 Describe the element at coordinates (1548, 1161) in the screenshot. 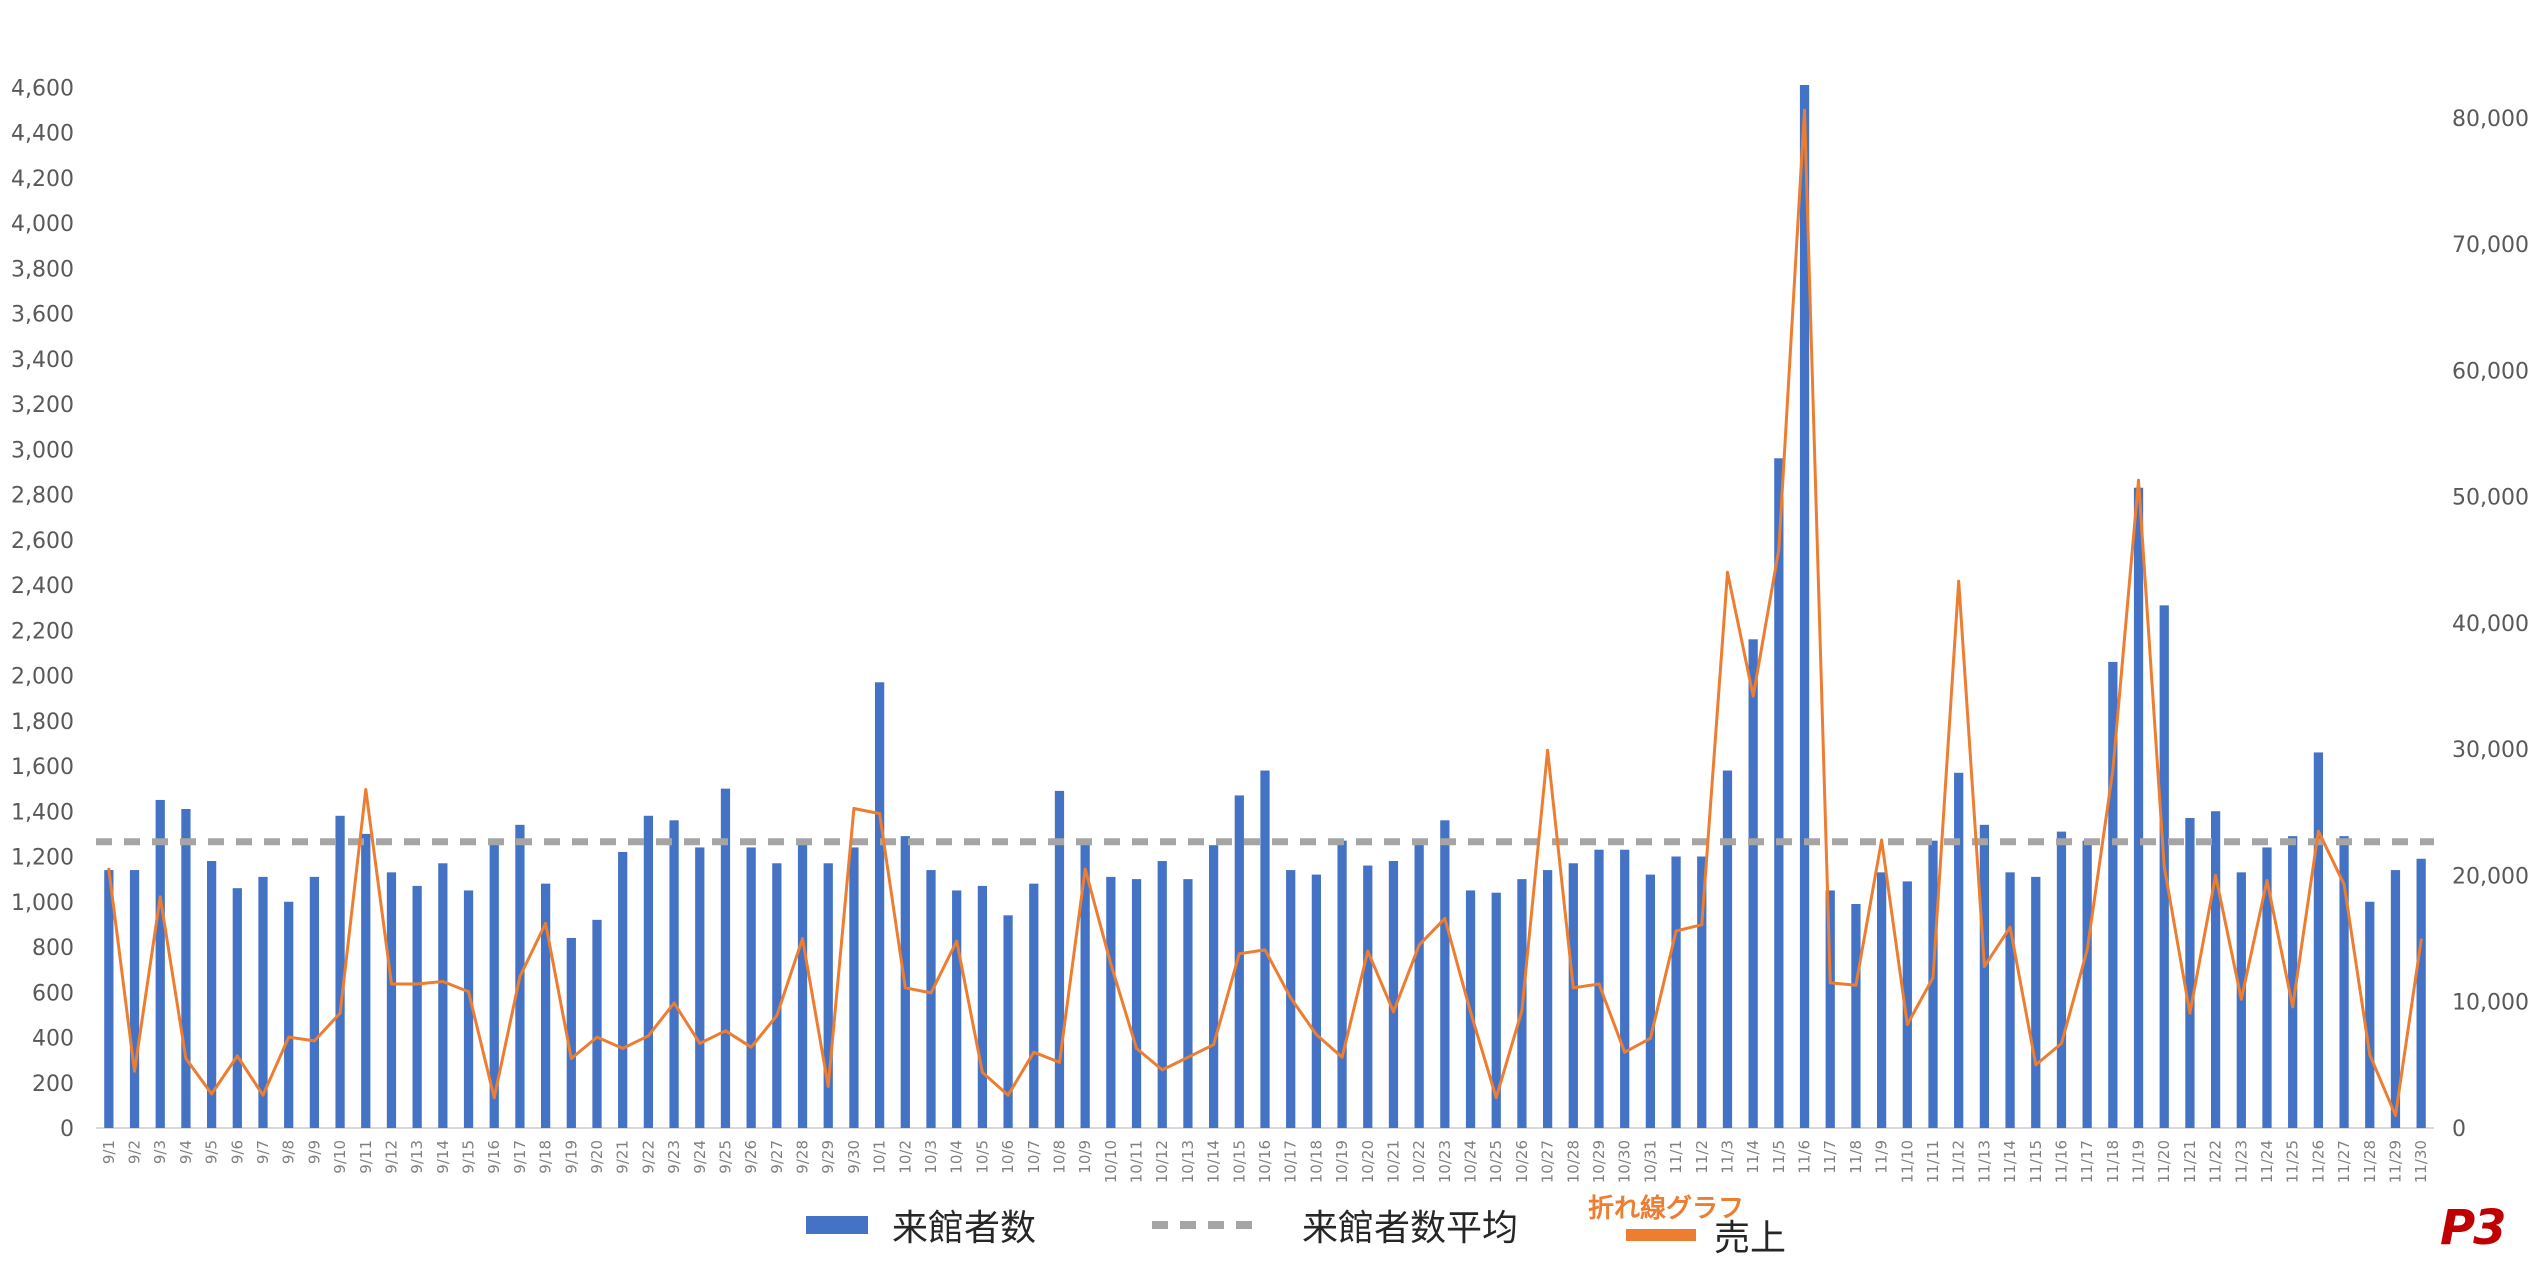

I see `x-tick-label: 10/27` at that location.